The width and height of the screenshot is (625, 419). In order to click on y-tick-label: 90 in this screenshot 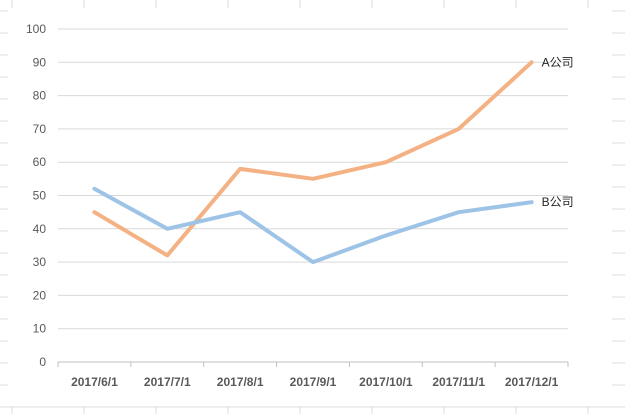, I will do `click(40, 62)`.